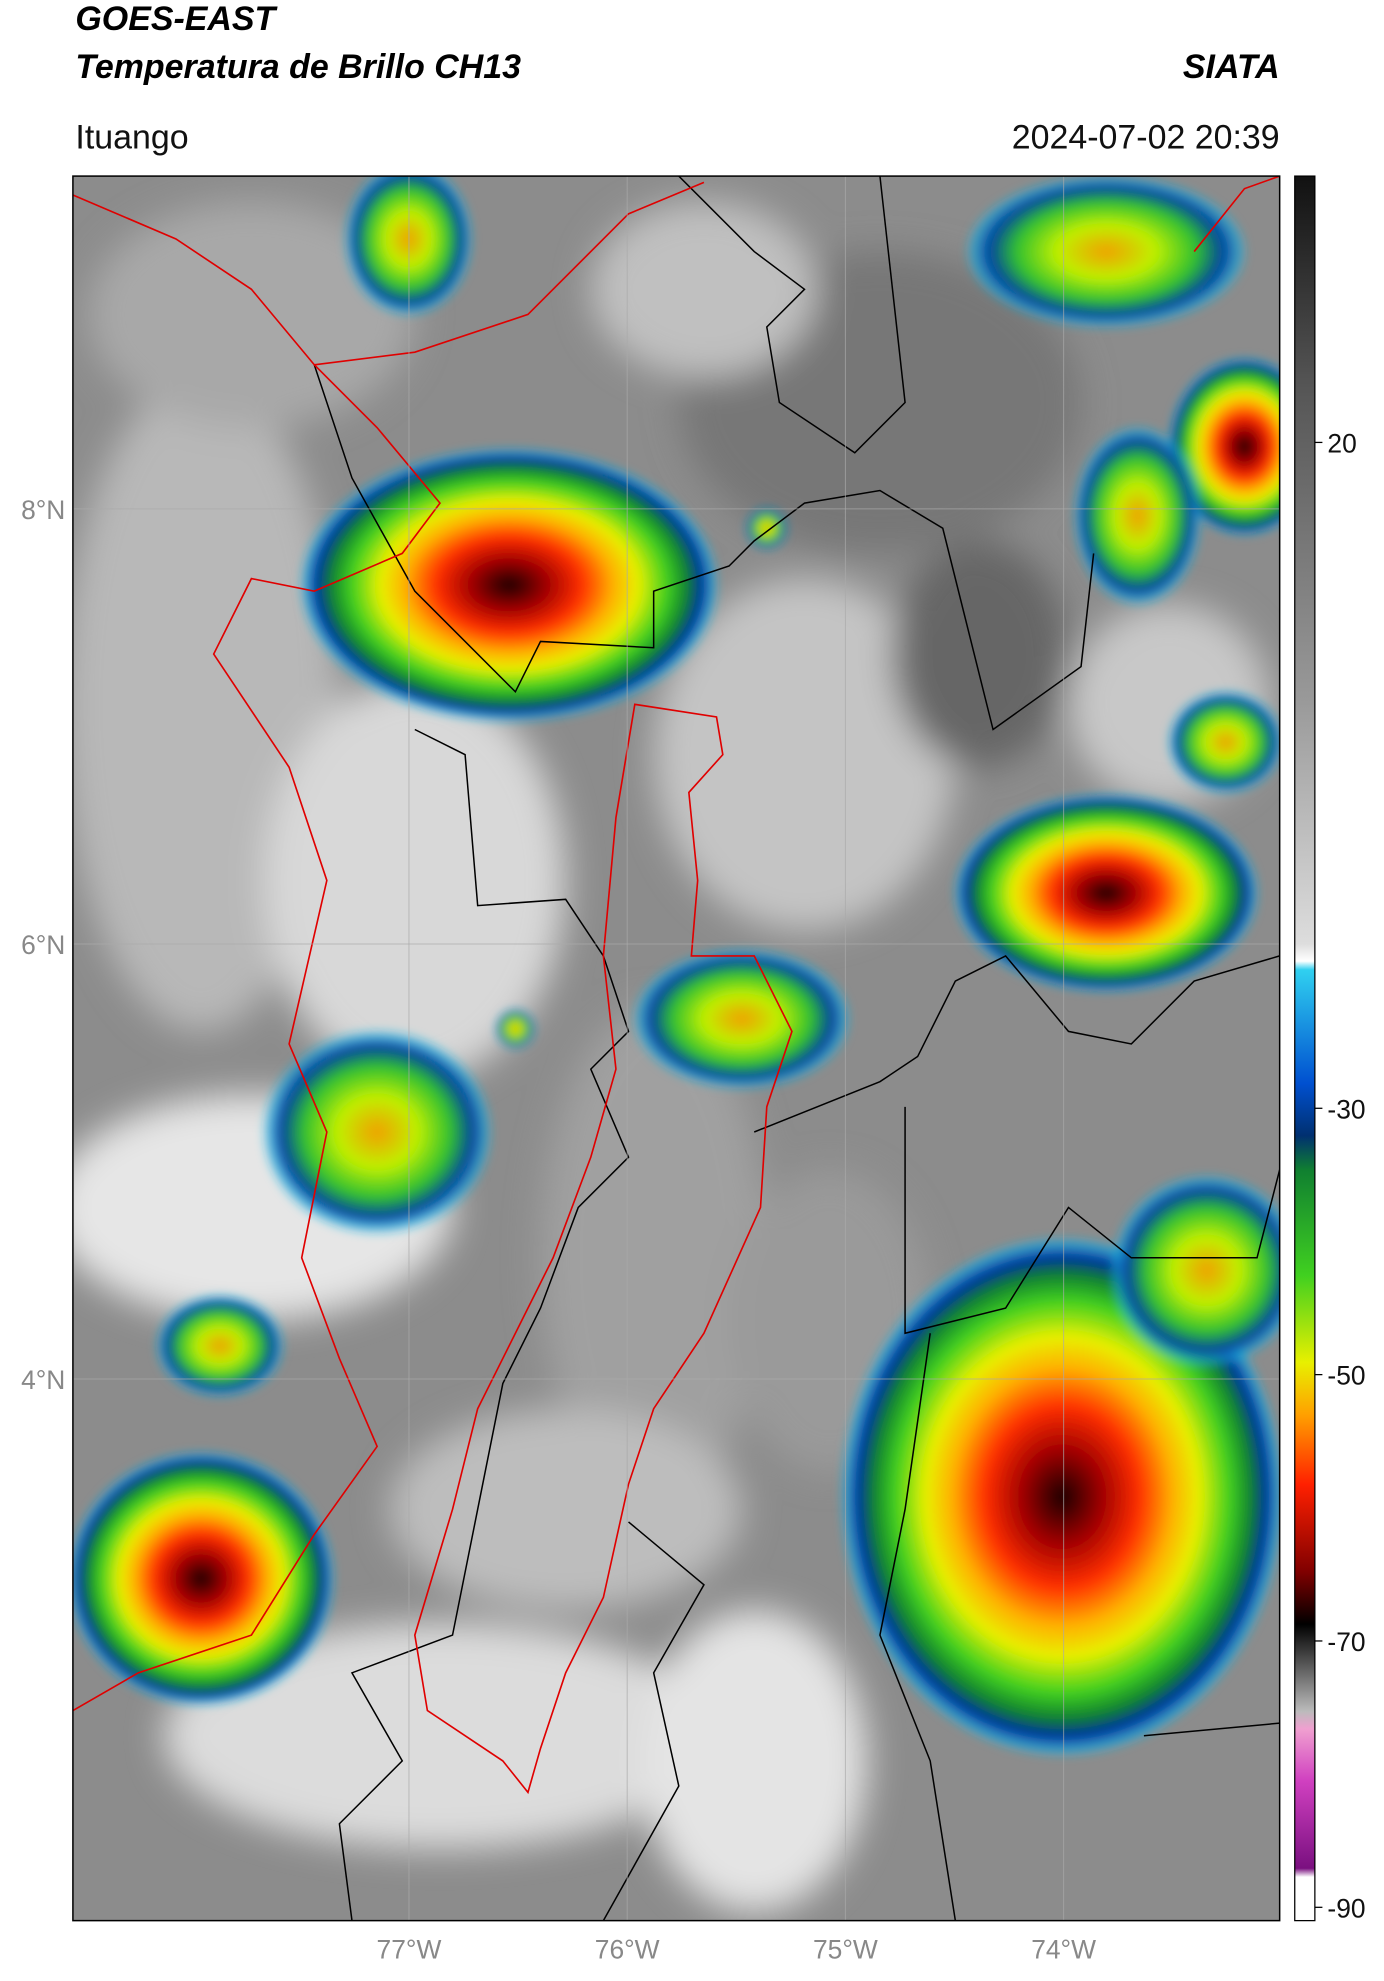  I want to click on colorbar-tick-label: 20, so click(1341, 443).